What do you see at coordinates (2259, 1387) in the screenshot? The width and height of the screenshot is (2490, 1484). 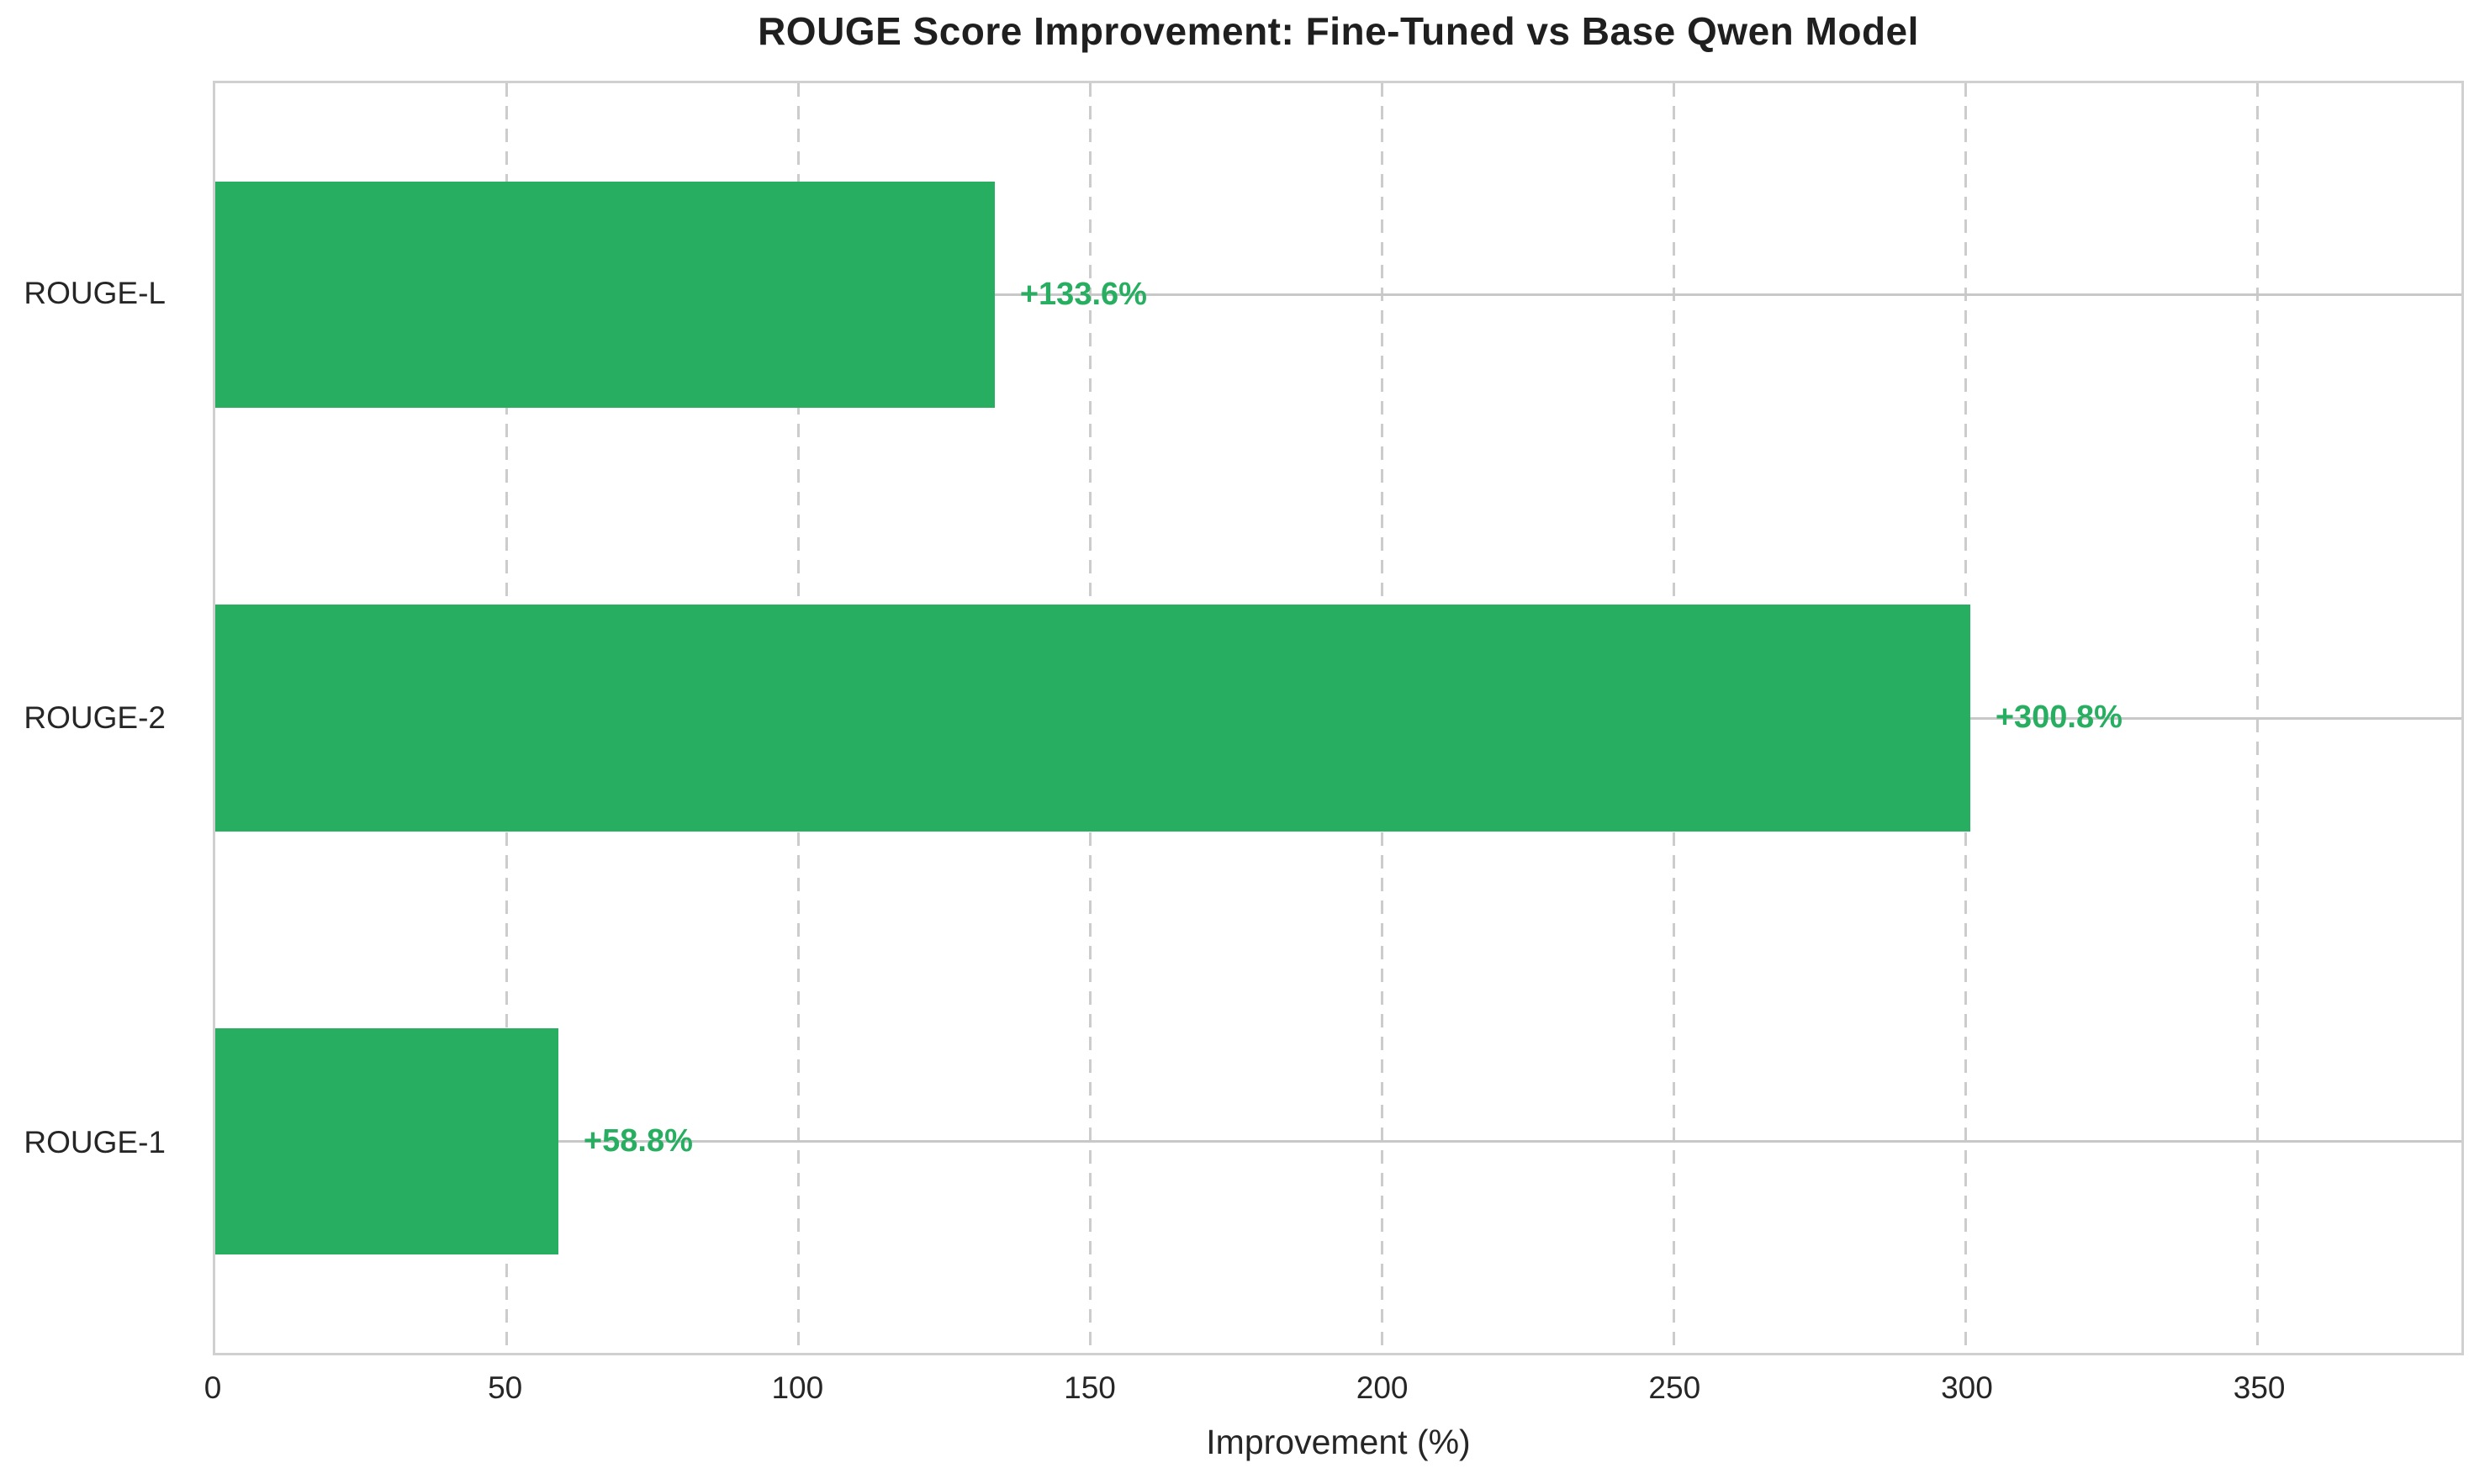 I see `x-tick-label: 350` at bounding box center [2259, 1387].